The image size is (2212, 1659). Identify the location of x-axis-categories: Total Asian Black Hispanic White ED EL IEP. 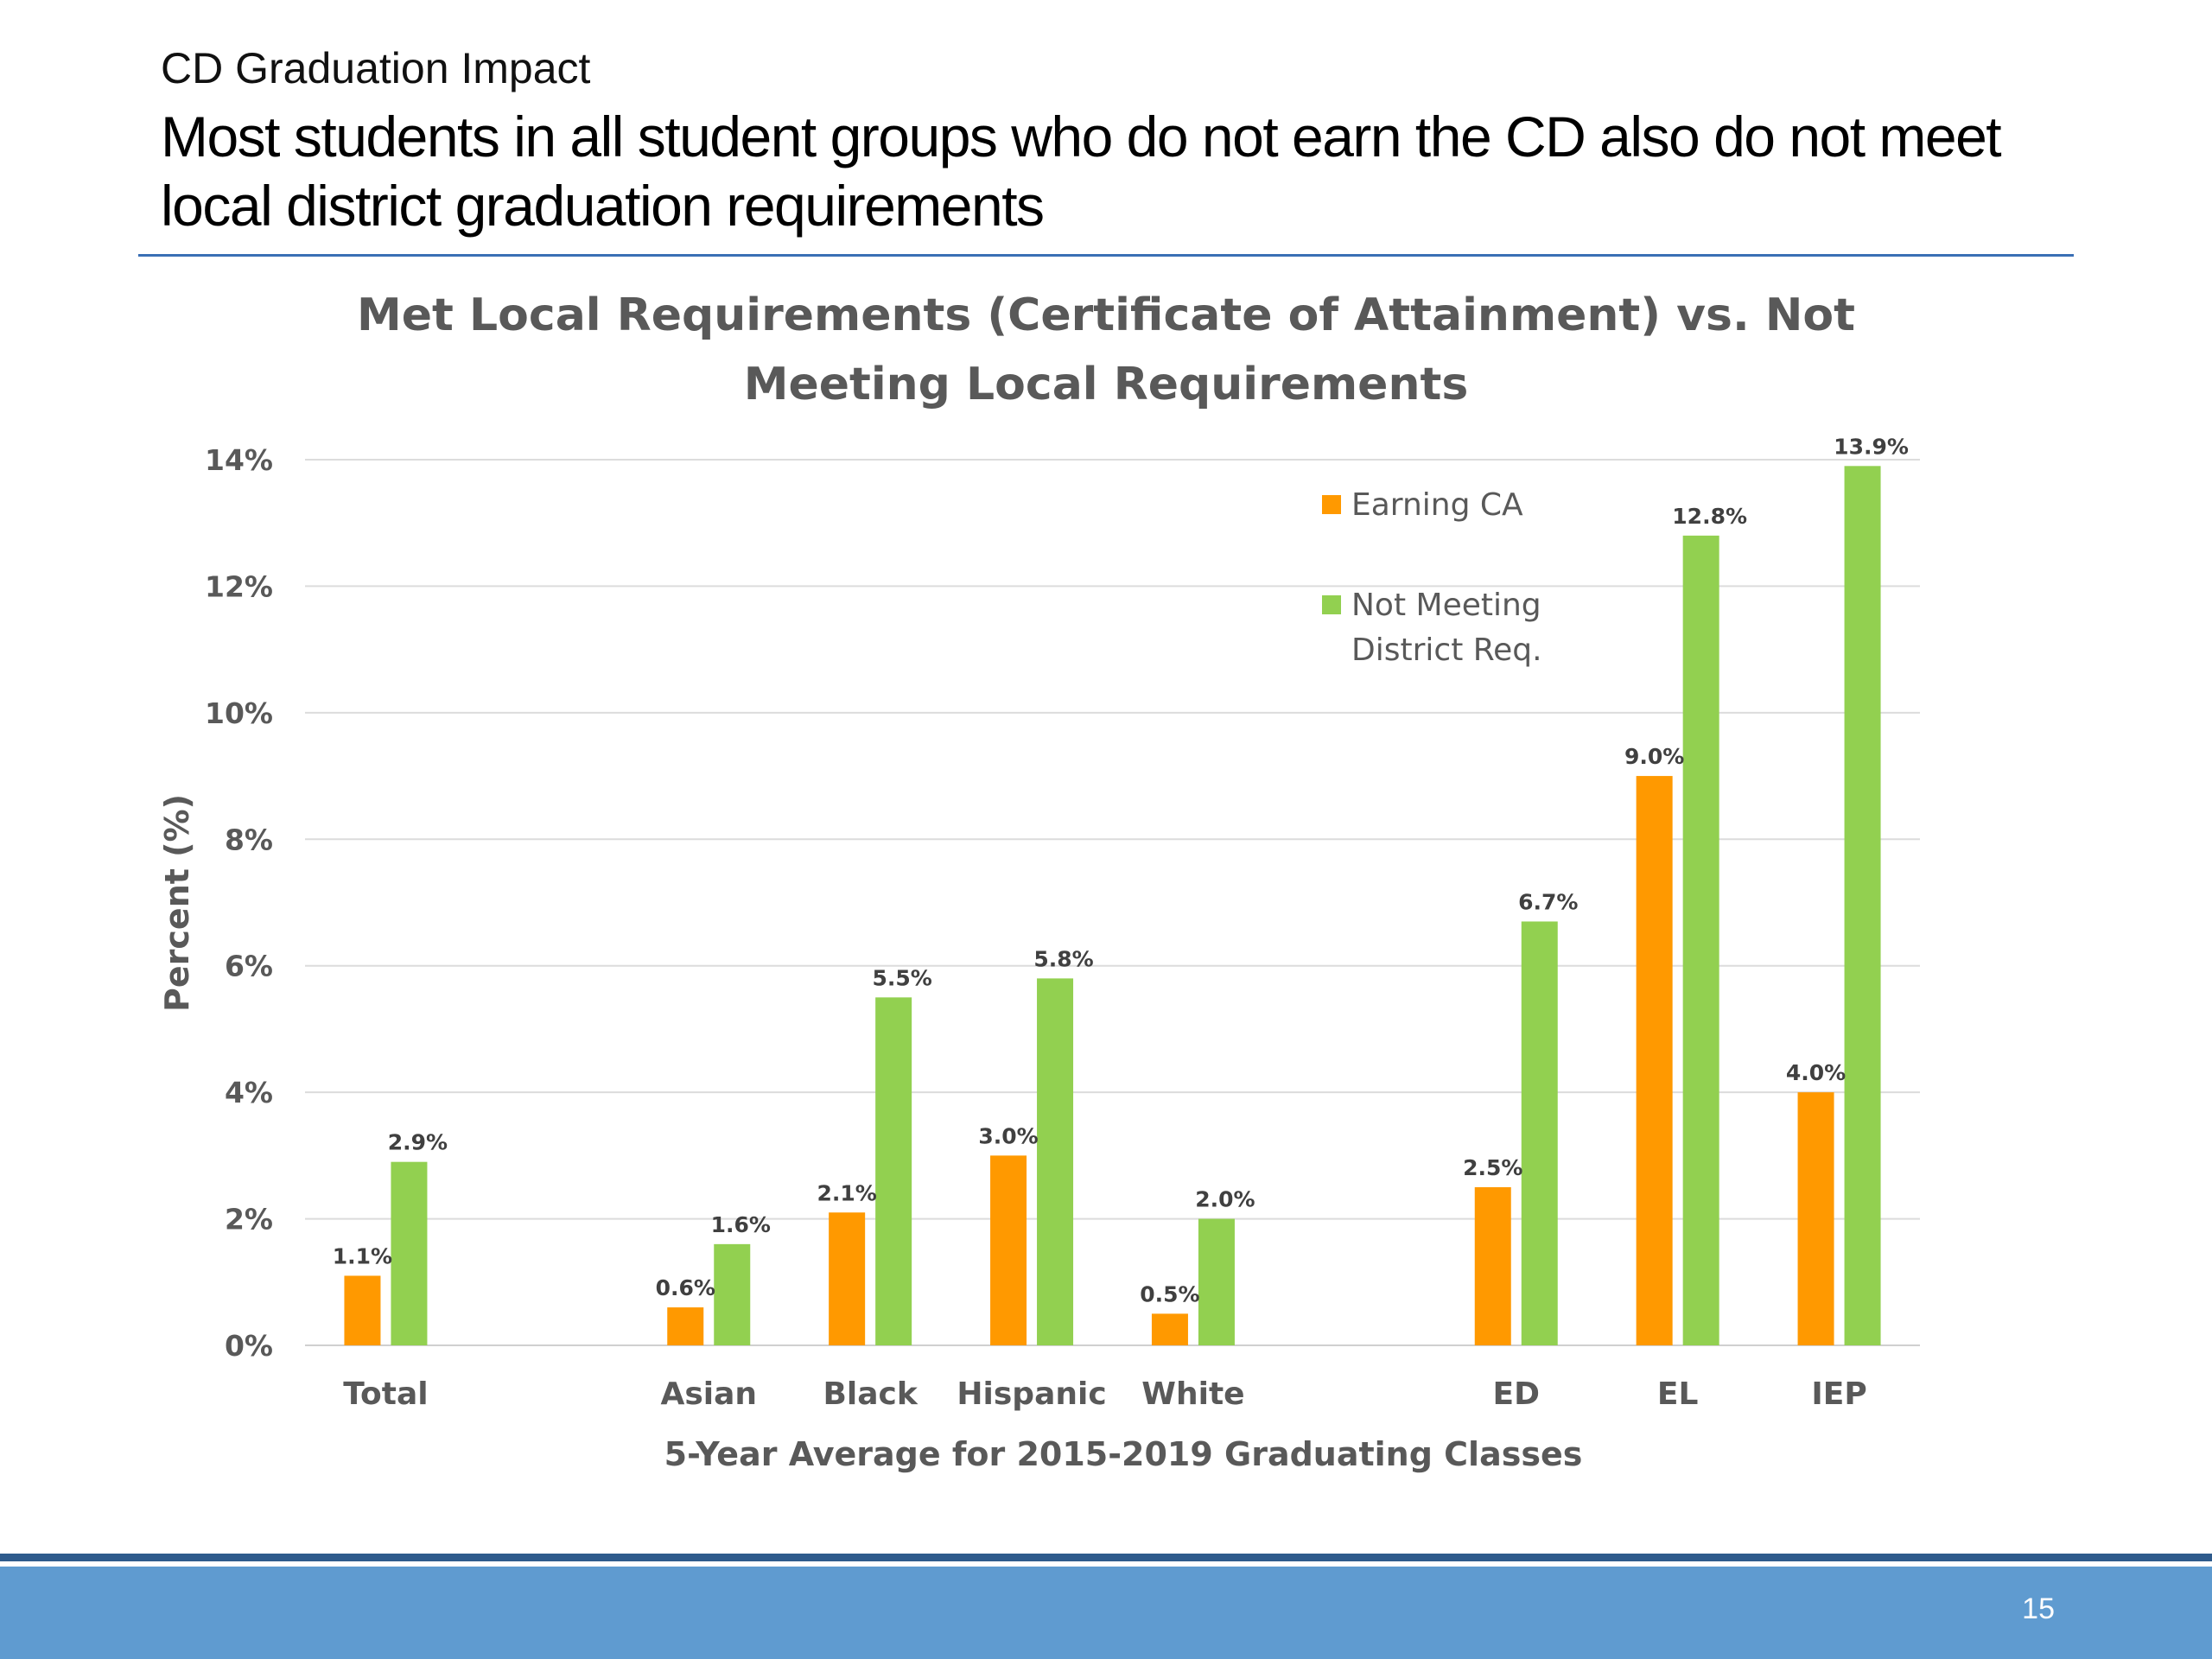
(1104, 1394).